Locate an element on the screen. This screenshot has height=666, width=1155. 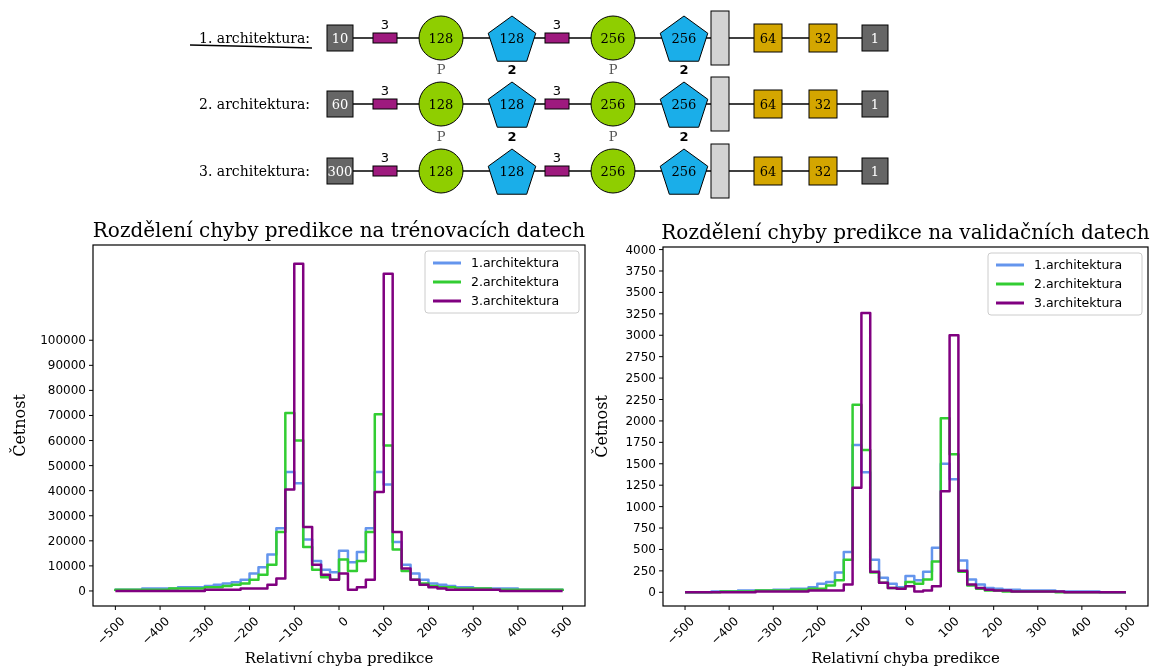
block-icon: 10 is located at coordinates (340, 38).